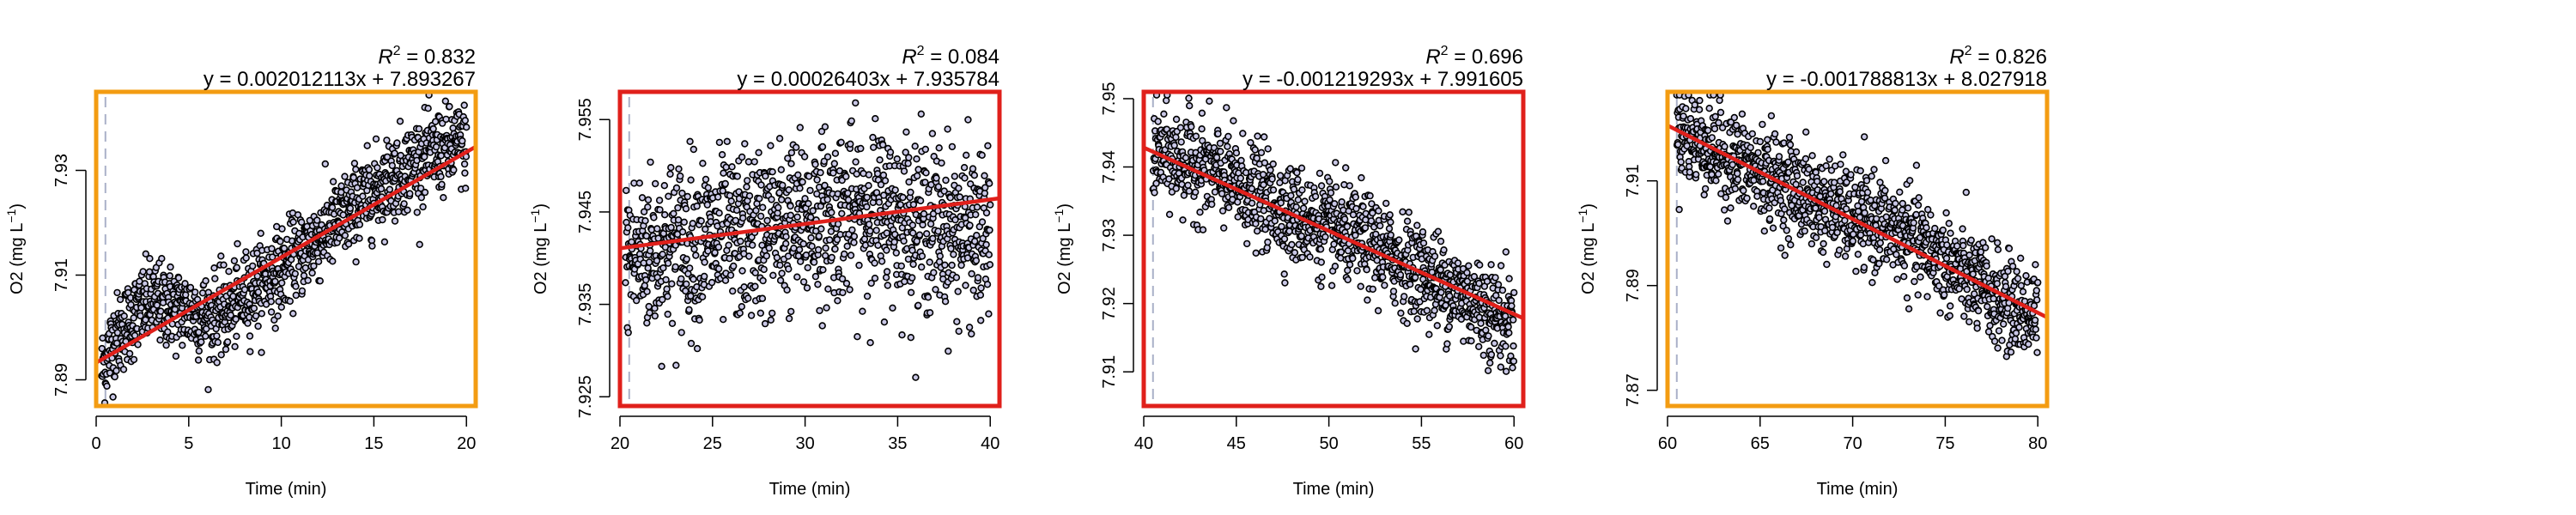 The height and width of the screenshot is (515, 2576). I want to click on r-squared-label: R2 = 0.826, so click(1998, 56).